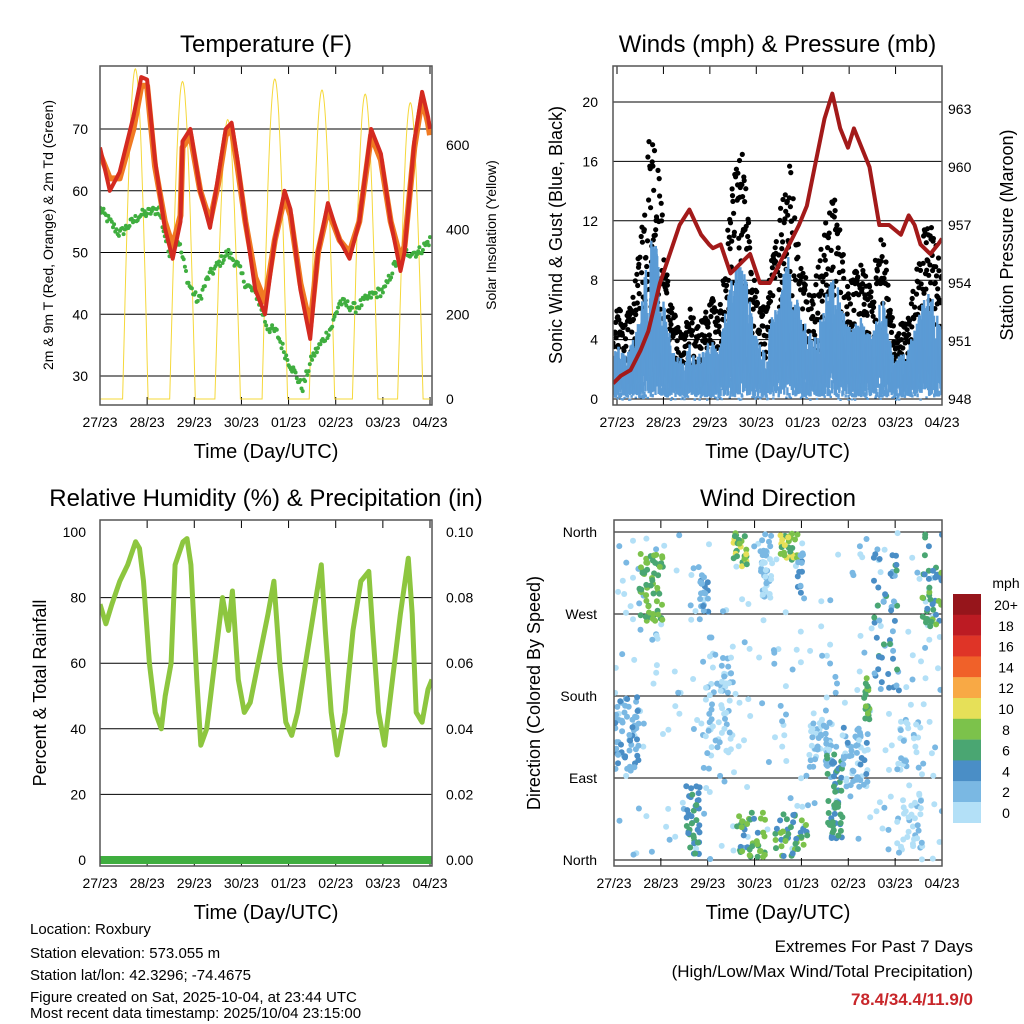  I want to click on y-axis-label: Direction (Colored By Speed), so click(534, 693).